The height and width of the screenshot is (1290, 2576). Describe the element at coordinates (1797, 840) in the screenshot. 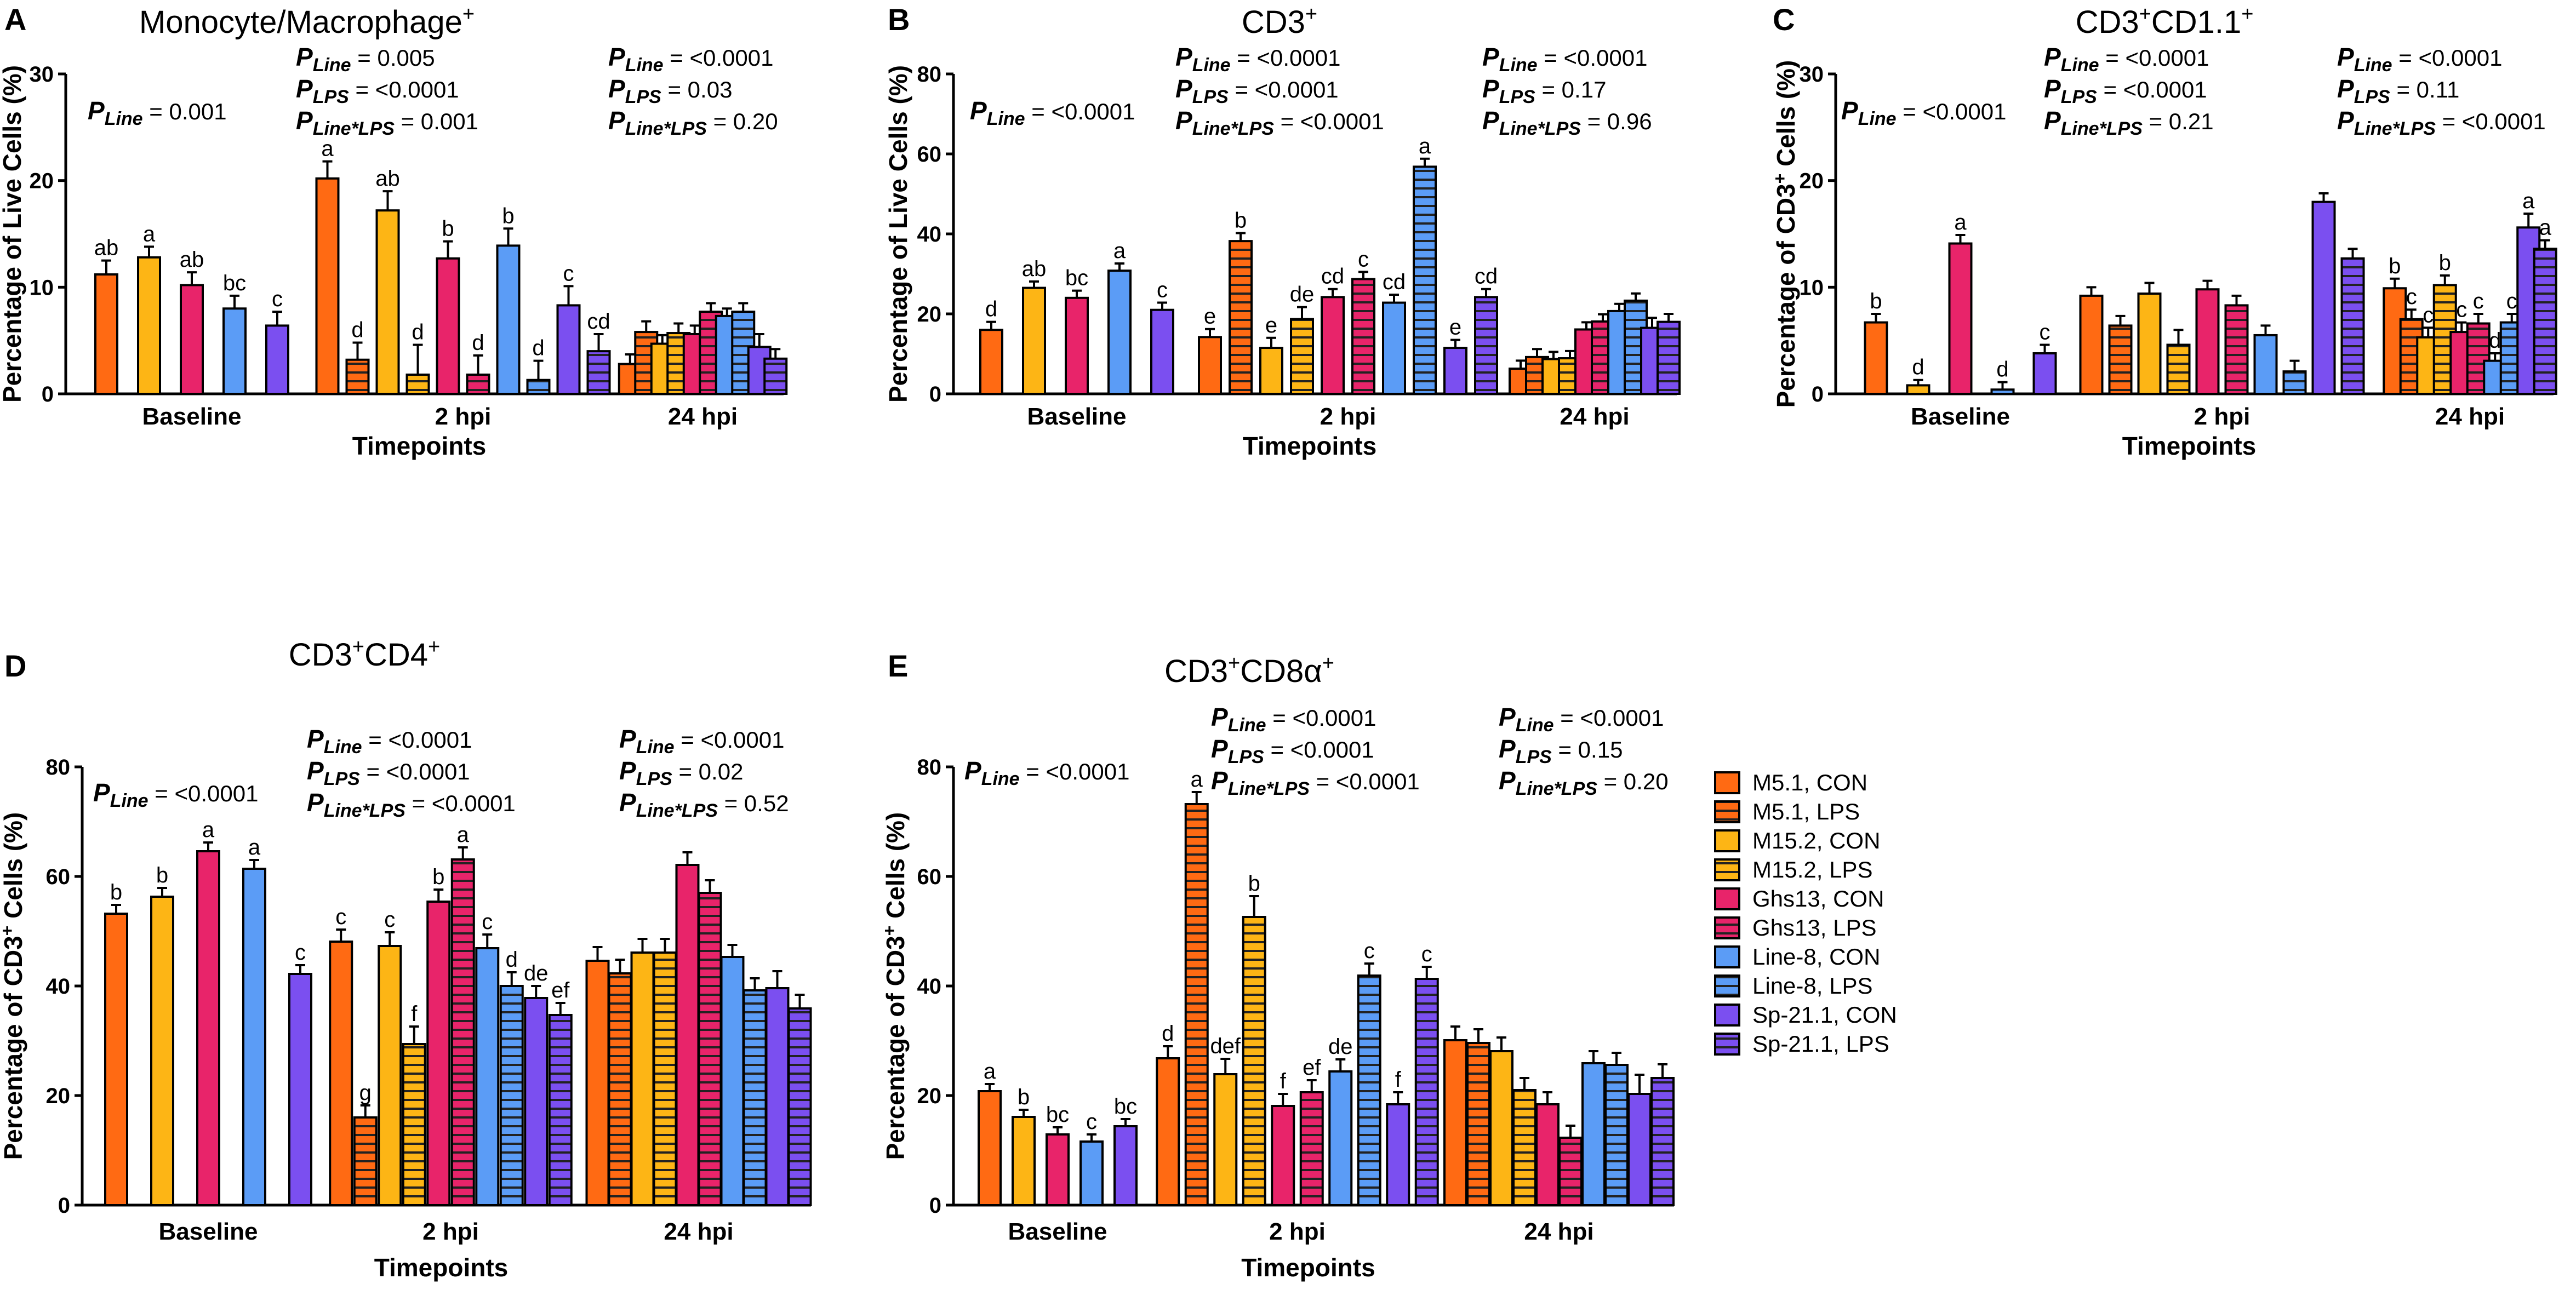

I see `legend-item-m15-2-con: M15.2, CON` at that location.